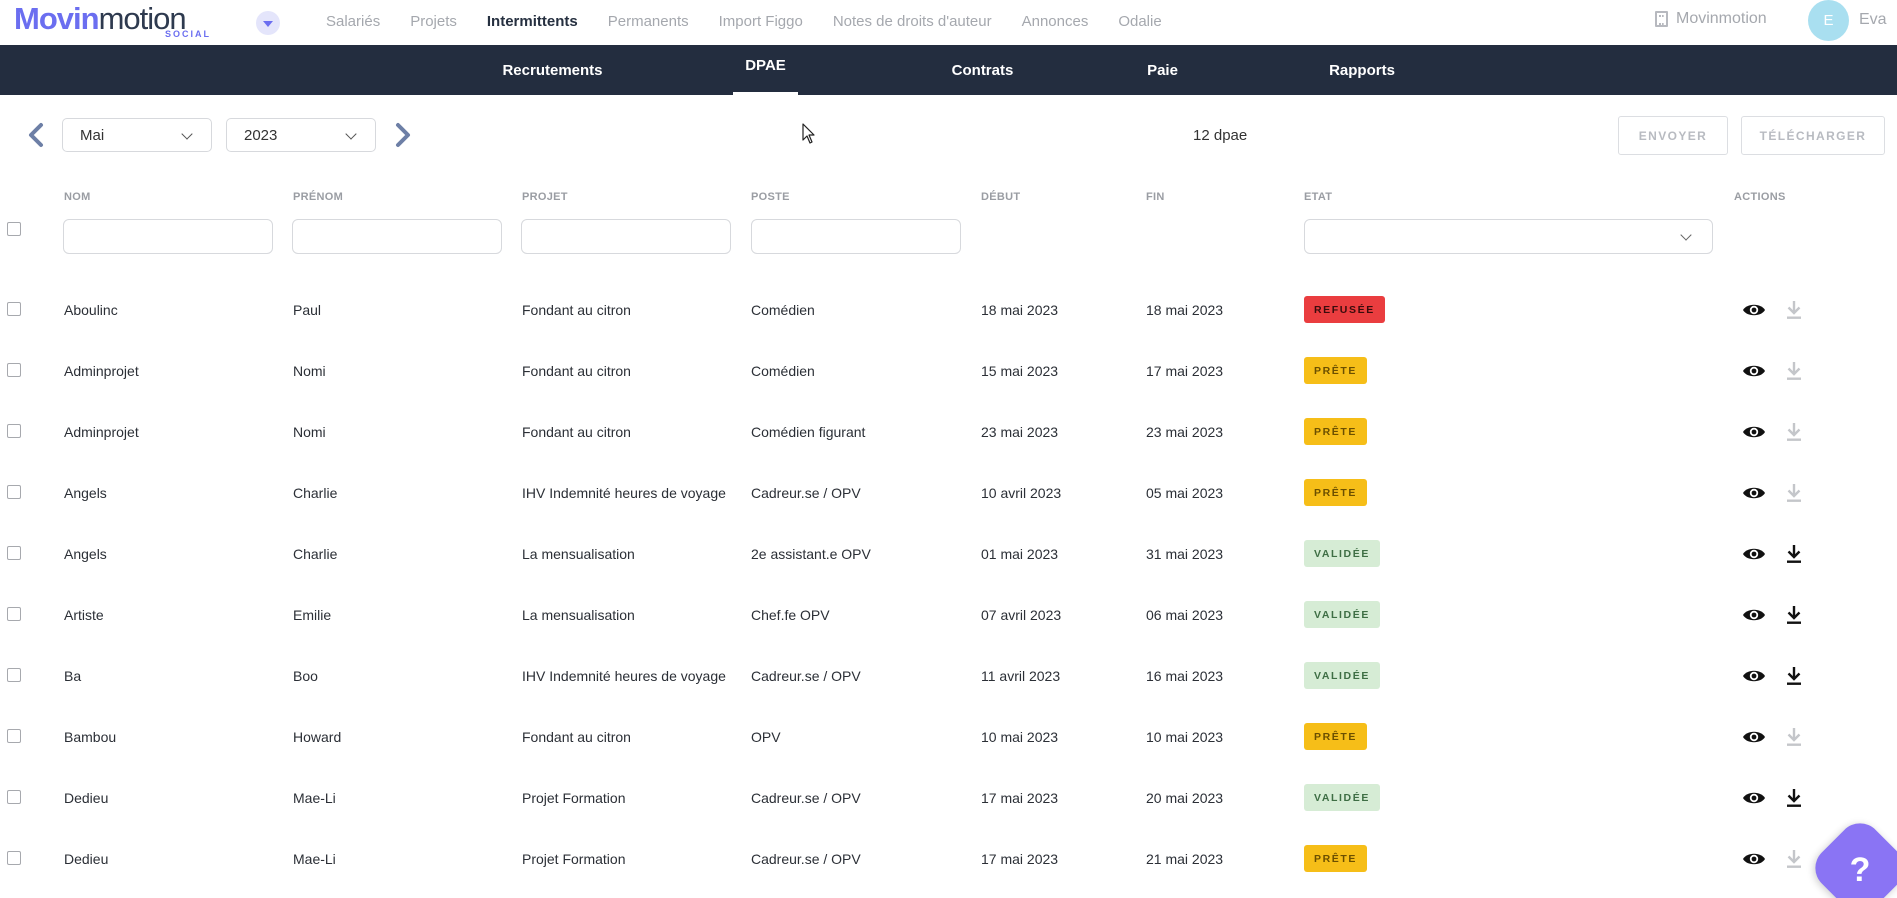 The image size is (1897, 898). I want to click on cell-prenom: Emilie, so click(312, 614).